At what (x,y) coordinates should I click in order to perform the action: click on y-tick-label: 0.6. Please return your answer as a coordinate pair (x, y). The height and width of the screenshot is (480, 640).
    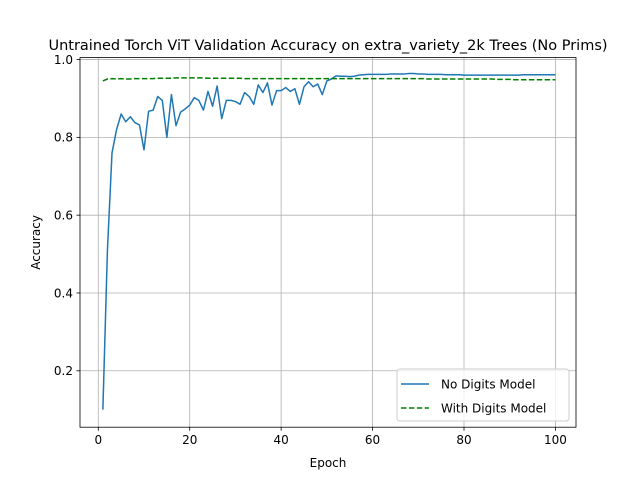
    Looking at the image, I should click on (63, 215).